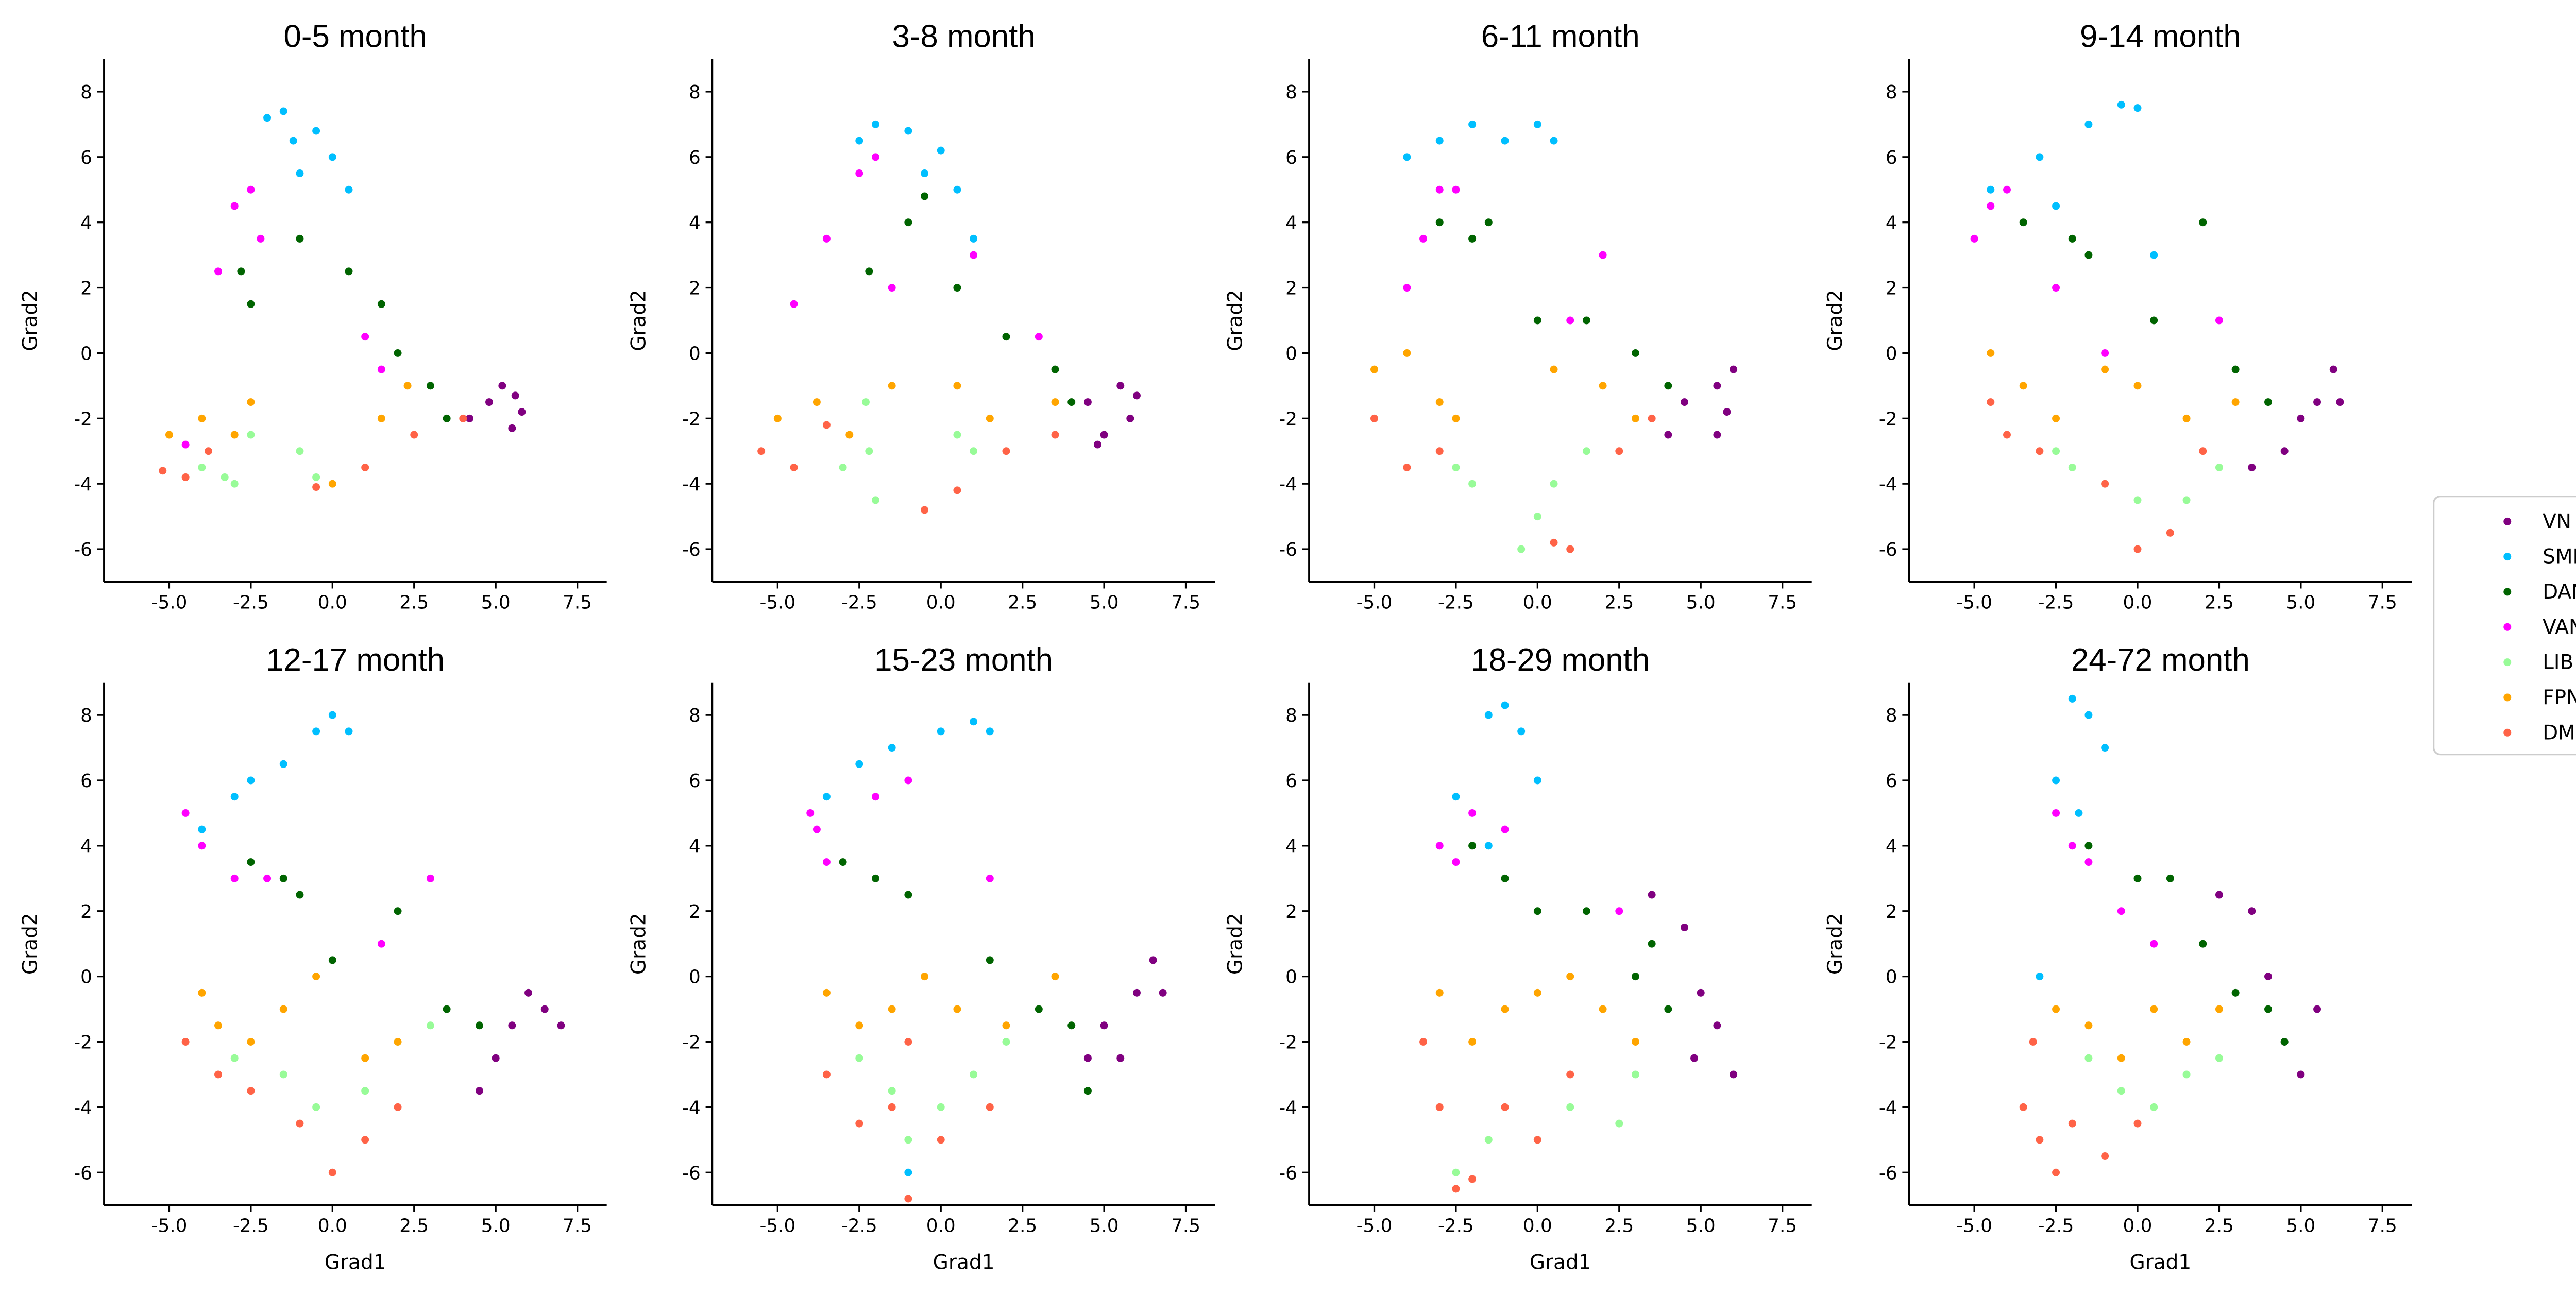 This screenshot has height=1296, width=2576. What do you see at coordinates (1235, 320) in the screenshot?
I see `y-axis-label: Grad2` at bounding box center [1235, 320].